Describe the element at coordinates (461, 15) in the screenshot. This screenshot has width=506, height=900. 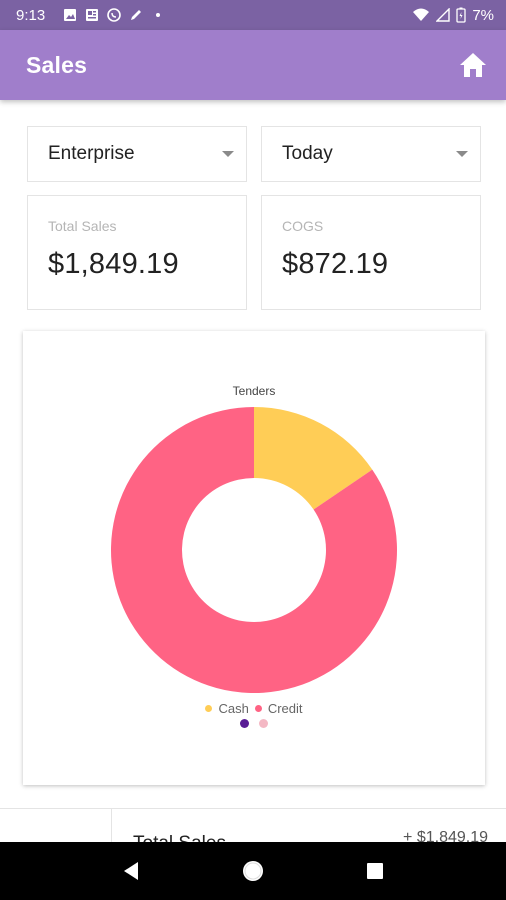
I see `battery-icon` at that location.